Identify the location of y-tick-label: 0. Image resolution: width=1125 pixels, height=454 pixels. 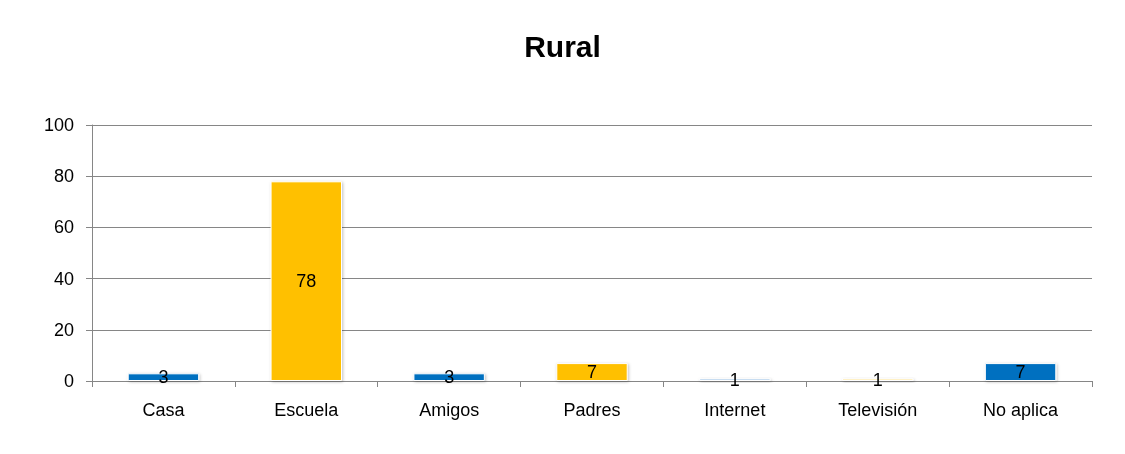
(68, 381).